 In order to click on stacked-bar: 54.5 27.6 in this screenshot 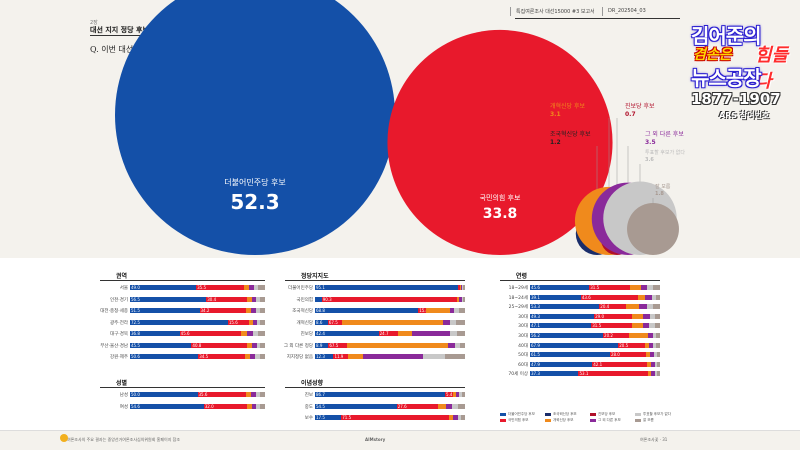, I will do `click(390, 406)`.